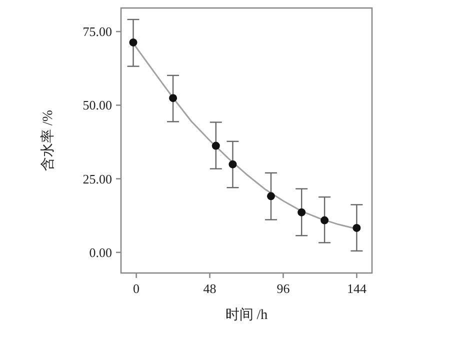 This screenshot has height=340, width=450. What do you see at coordinates (246, 315) in the screenshot?
I see `x-axis-title: 时间 /h` at bounding box center [246, 315].